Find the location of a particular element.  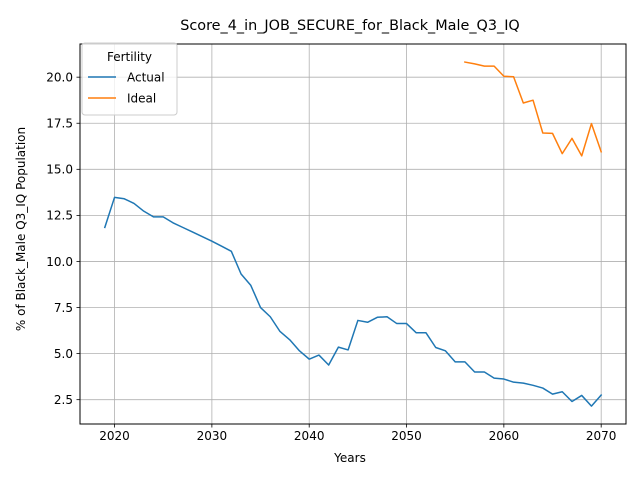

y-tick-label: 2.5 is located at coordinates (63, 400).